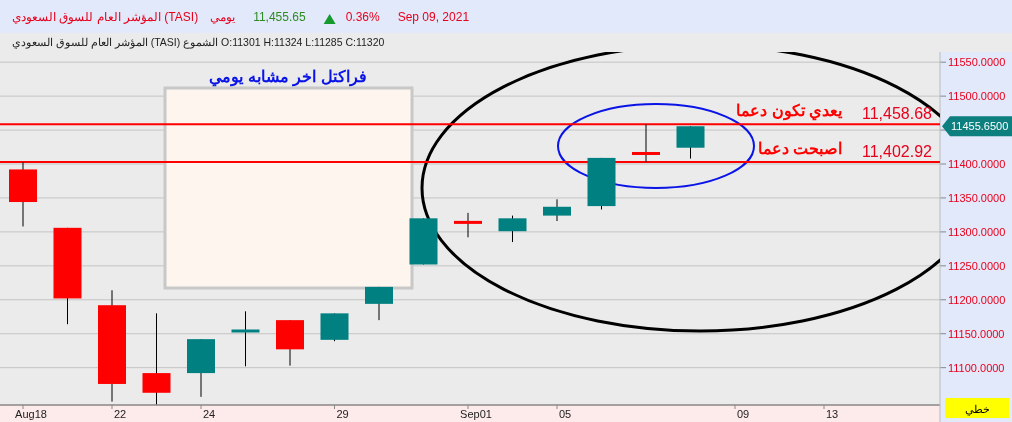 This screenshot has width=1012, height=422. Describe the element at coordinates (362, 17) in the screenshot. I see `text: 0.36%` at that location.